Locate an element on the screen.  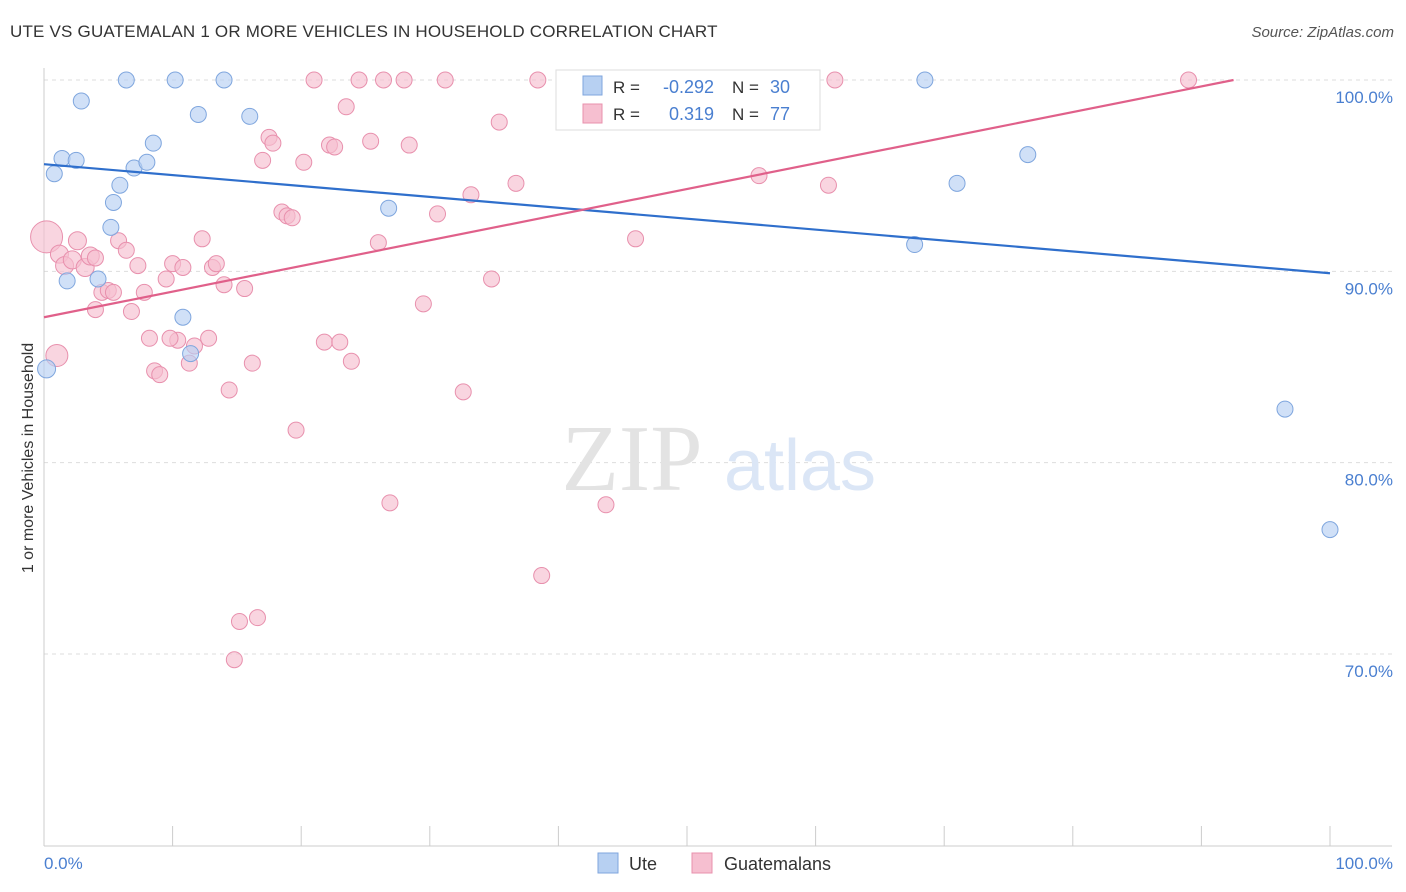
ute-trend-line is located at coordinates (687, 219).